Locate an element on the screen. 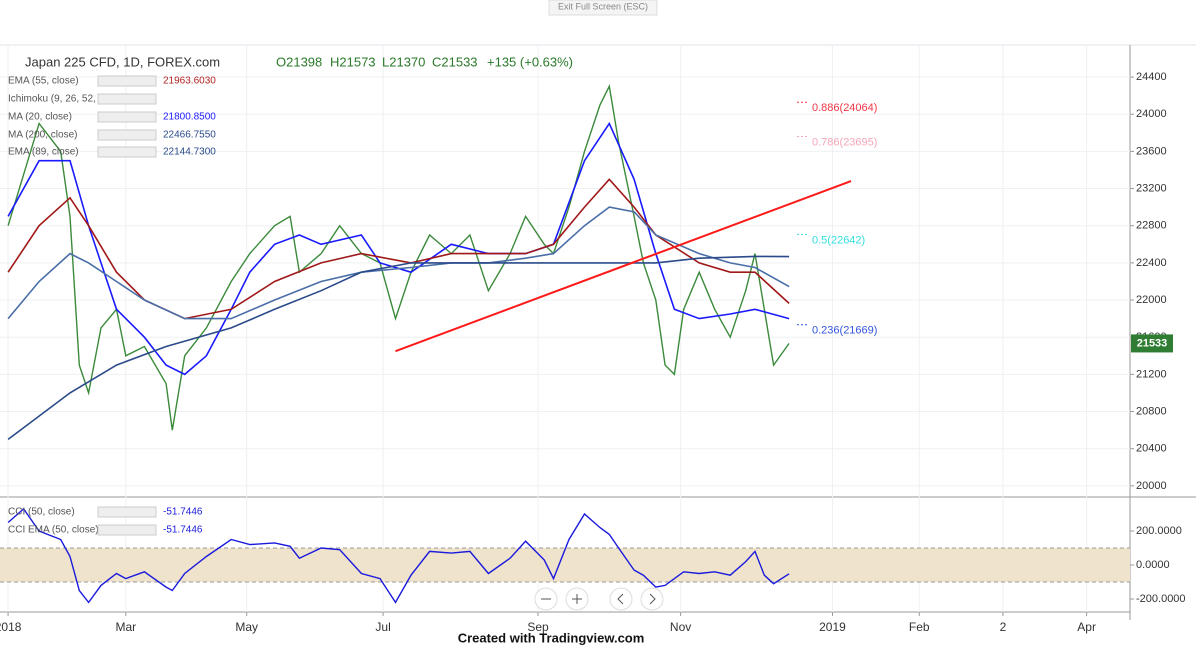 The image size is (1196, 649). zoom-controls is located at coordinates (599, 599).